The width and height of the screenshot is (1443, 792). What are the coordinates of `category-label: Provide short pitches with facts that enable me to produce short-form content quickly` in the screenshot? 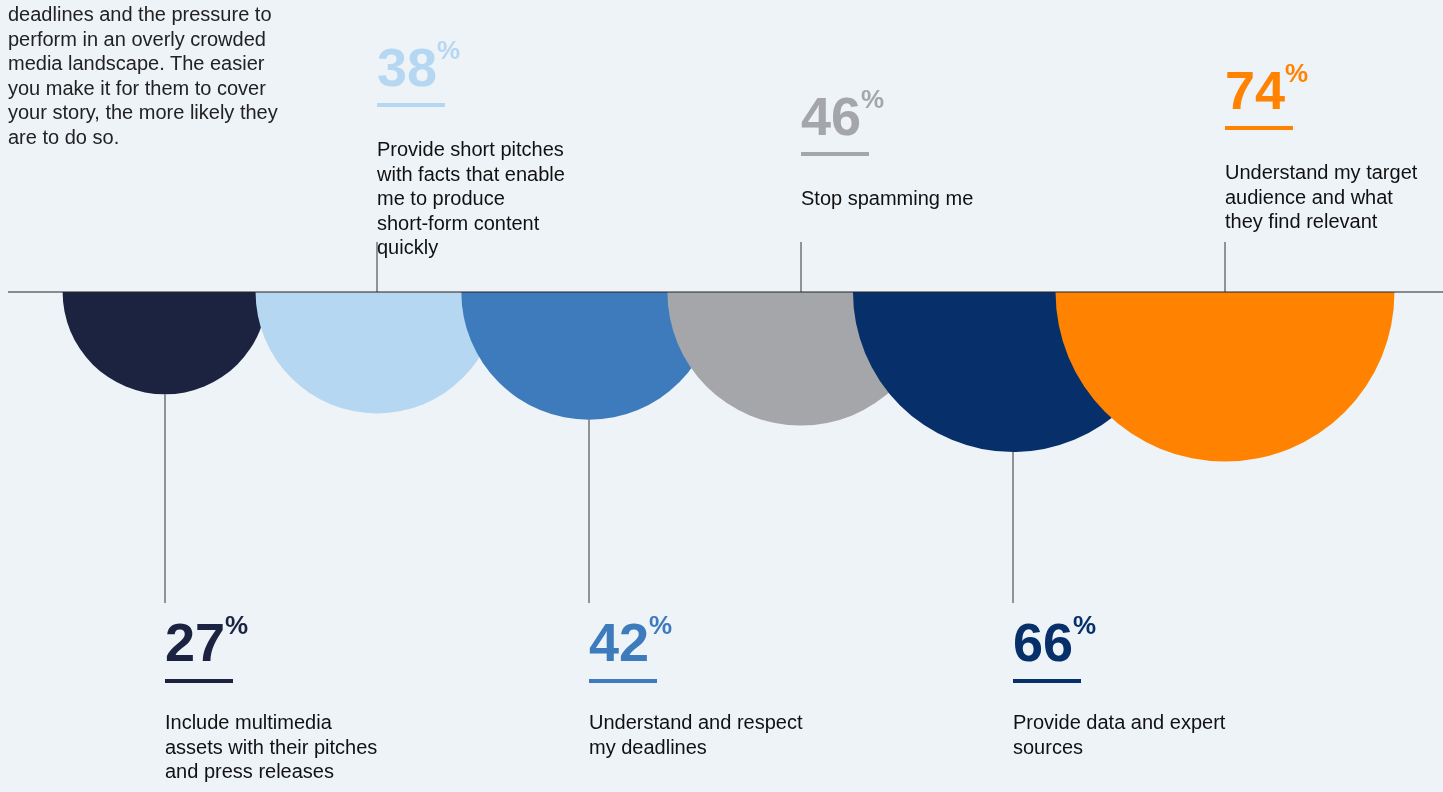 It's located at (473, 198).